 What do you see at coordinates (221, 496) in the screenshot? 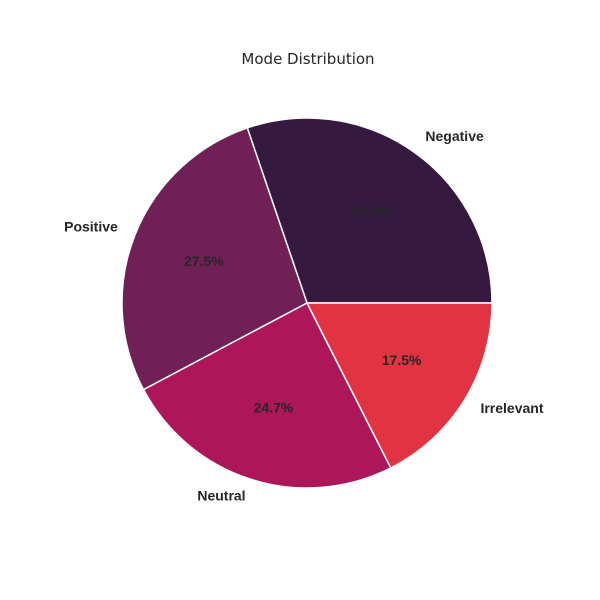
I see `category-label-neutral: Neutral` at bounding box center [221, 496].